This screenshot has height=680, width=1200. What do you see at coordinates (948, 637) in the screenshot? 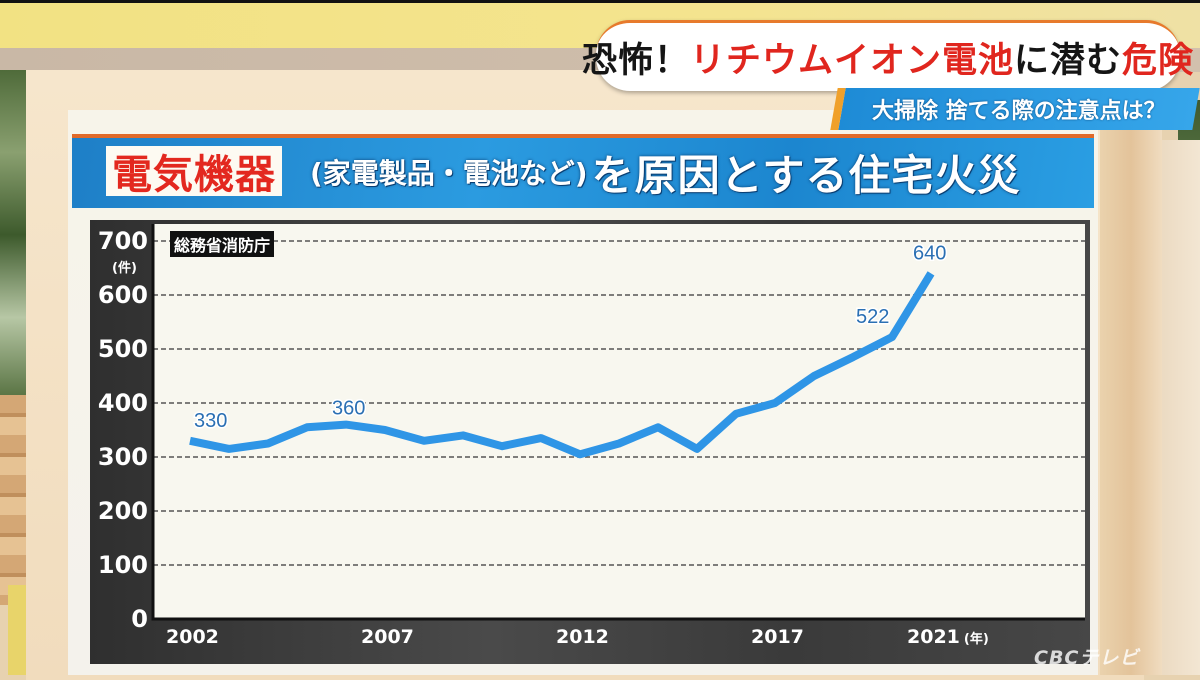
I see `x-tick-label: 2021 (年)` at bounding box center [948, 637].